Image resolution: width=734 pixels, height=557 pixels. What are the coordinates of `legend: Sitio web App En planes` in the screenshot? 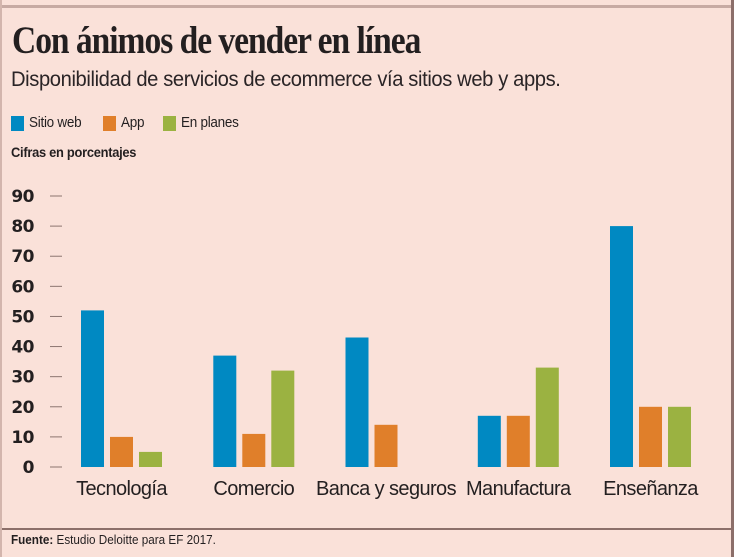 It's located at (136, 123).